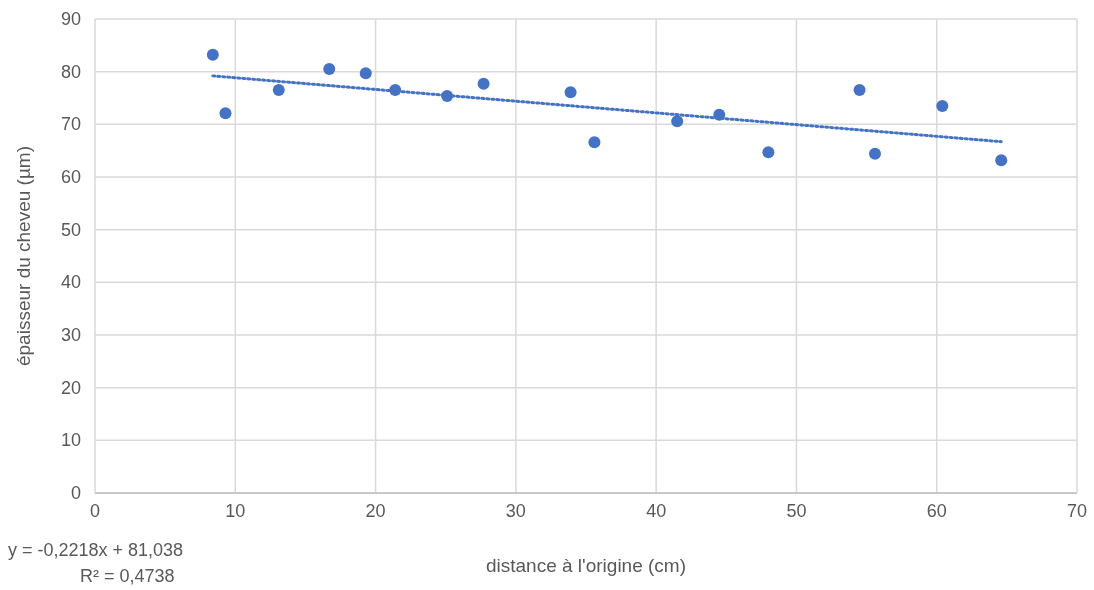  I want to click on y-tick-label: 40, so click(70, 282).